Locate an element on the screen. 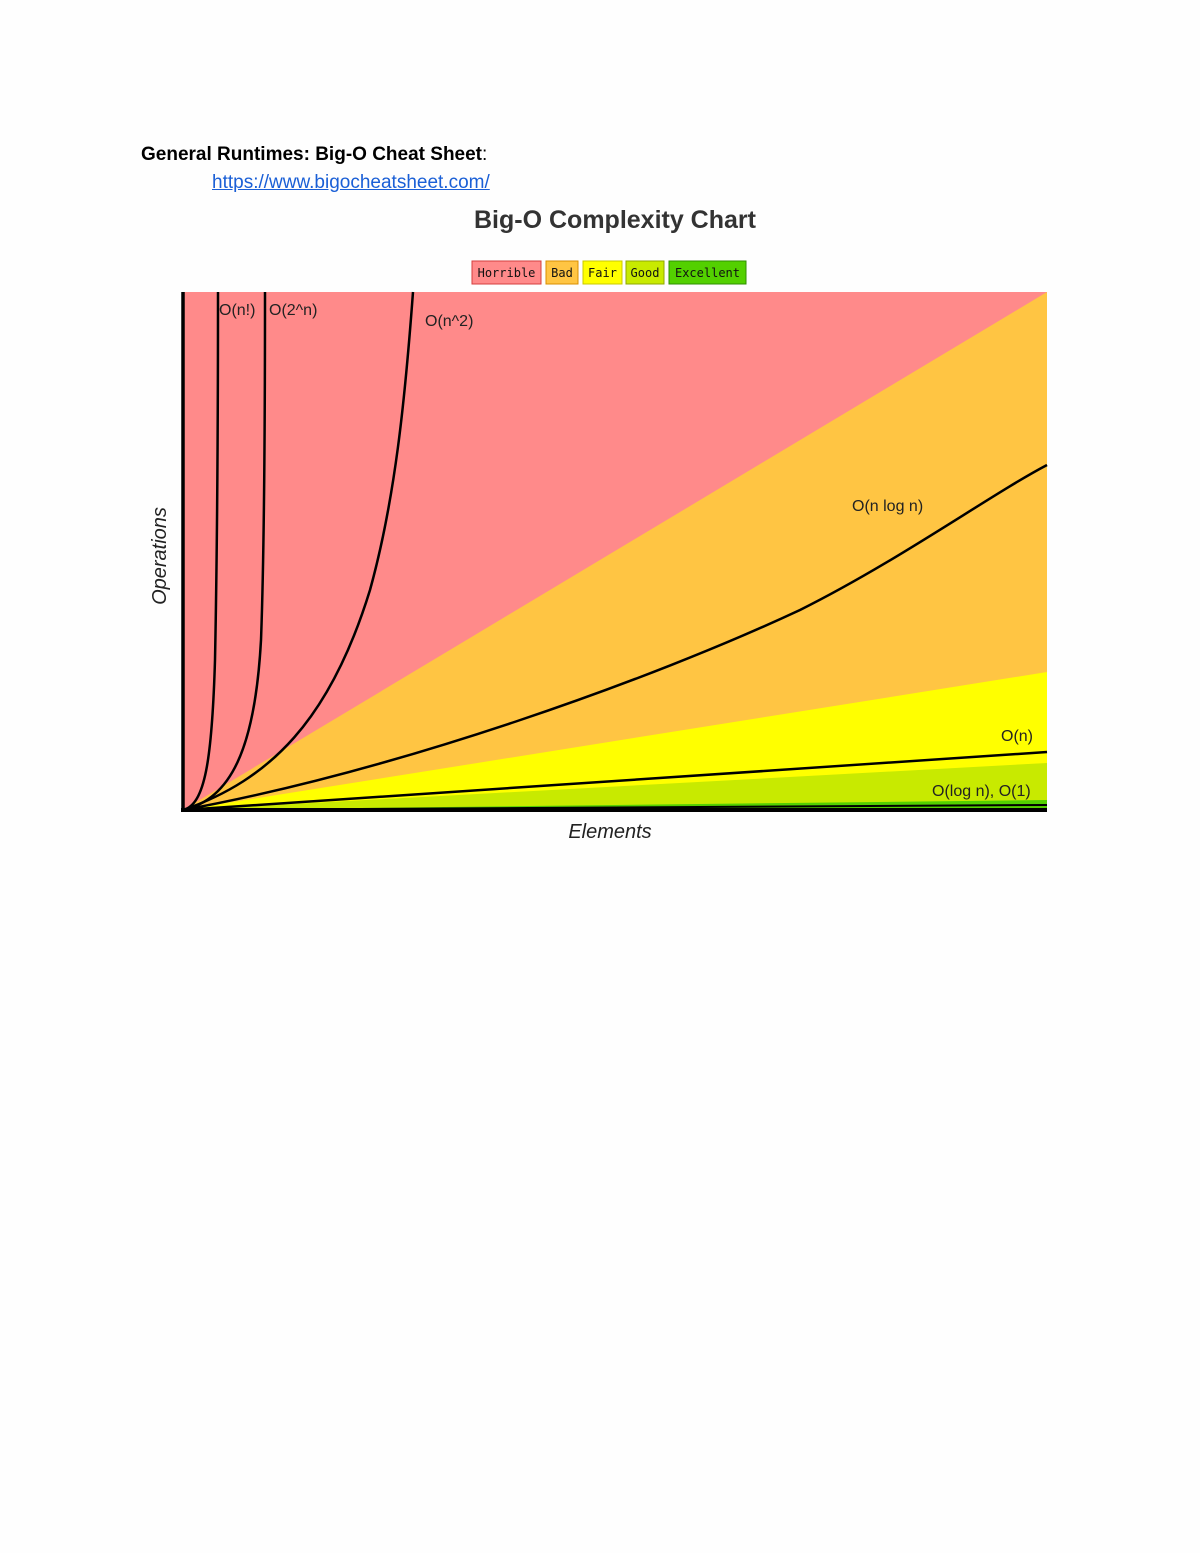  legend-label-fair: Fair is located at coordinates (602, 273).